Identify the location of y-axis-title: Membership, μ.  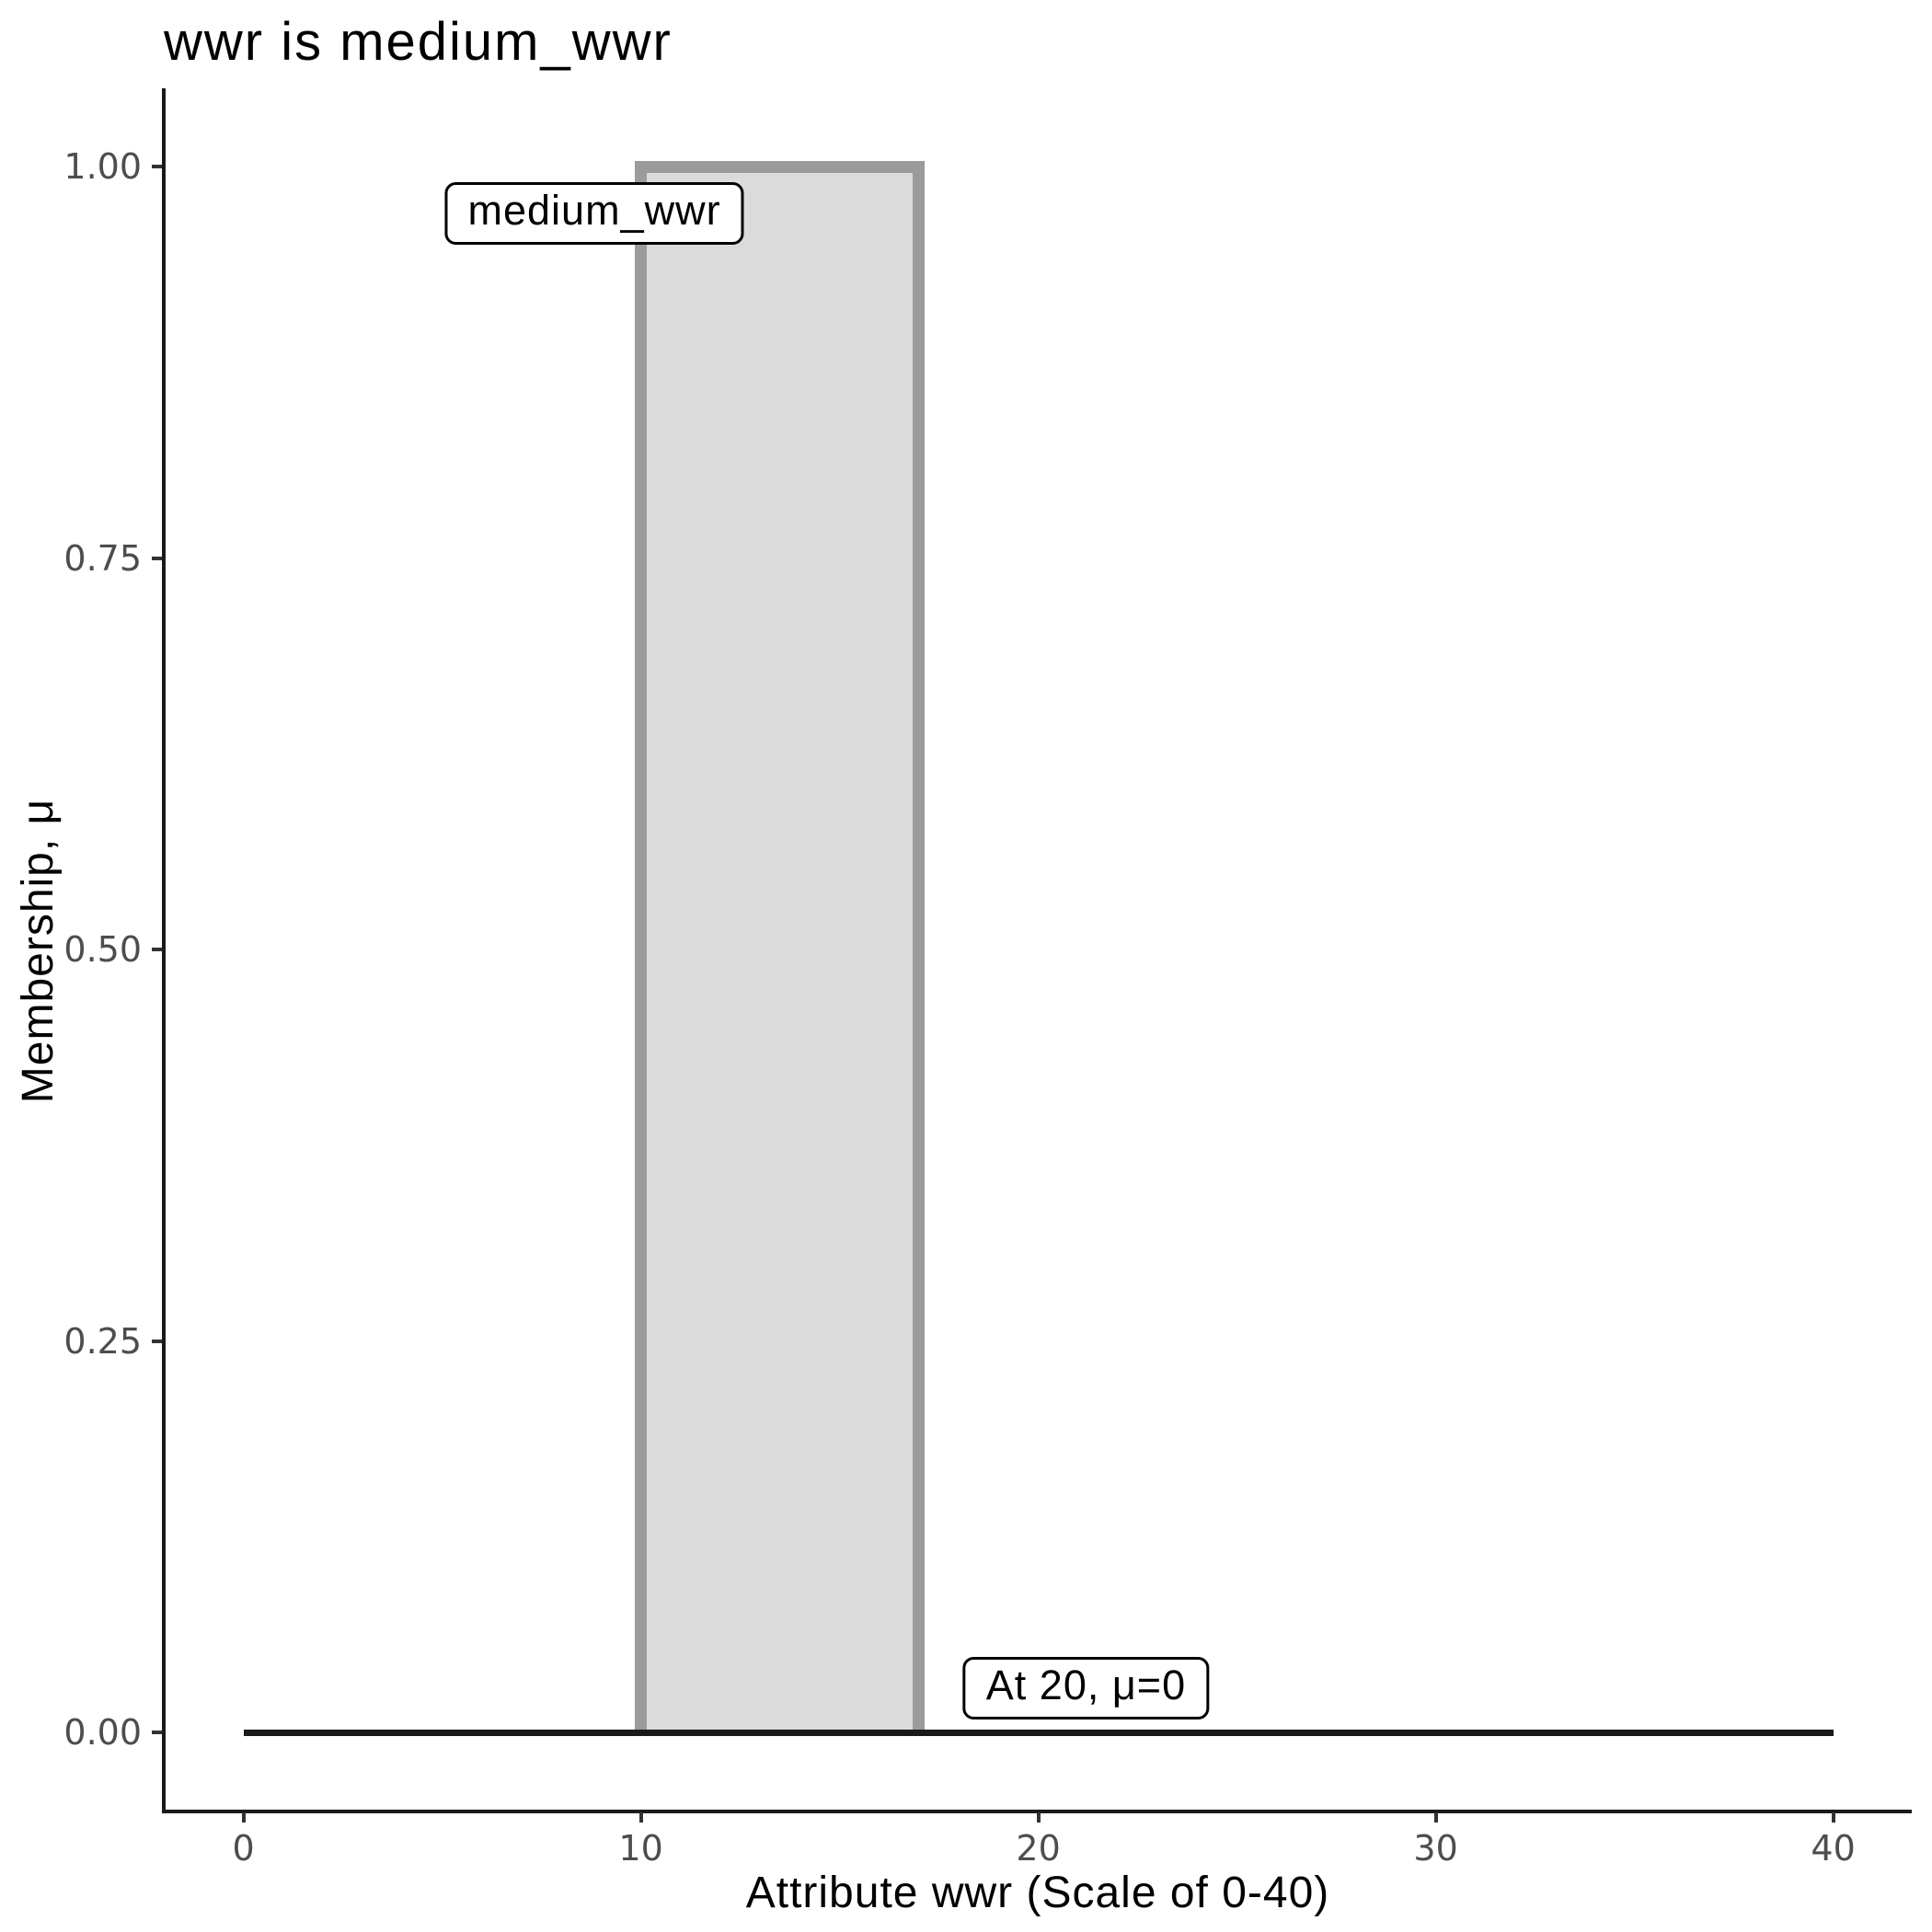
(39, 951).